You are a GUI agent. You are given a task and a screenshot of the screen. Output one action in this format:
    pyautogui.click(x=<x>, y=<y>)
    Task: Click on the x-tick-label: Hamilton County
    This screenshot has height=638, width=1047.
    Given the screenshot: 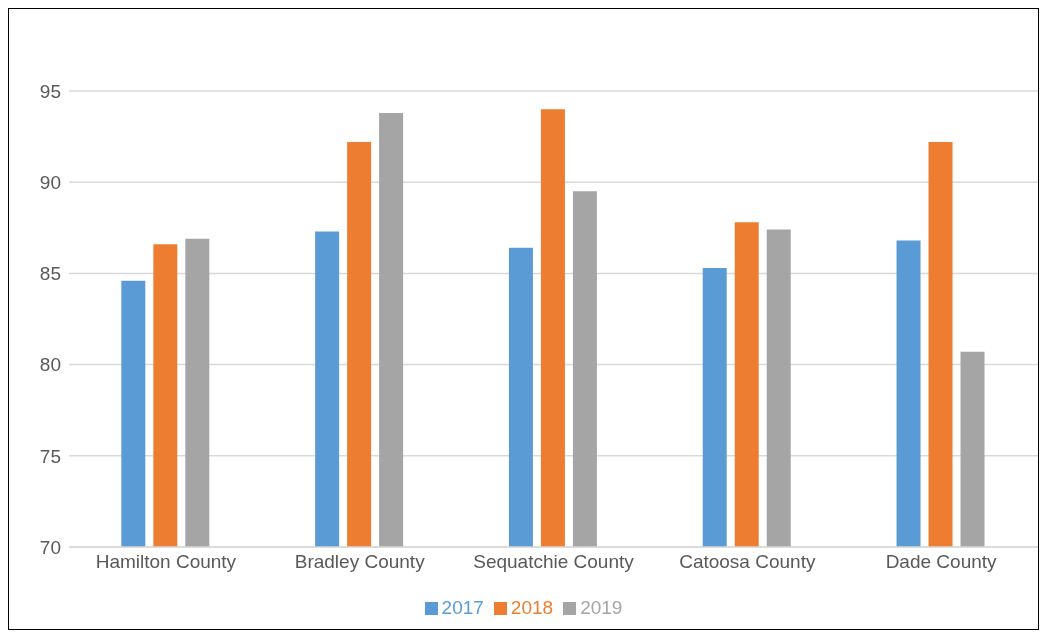 What is the action you would take?
    pyautogui.click(x=166, y=562)
    